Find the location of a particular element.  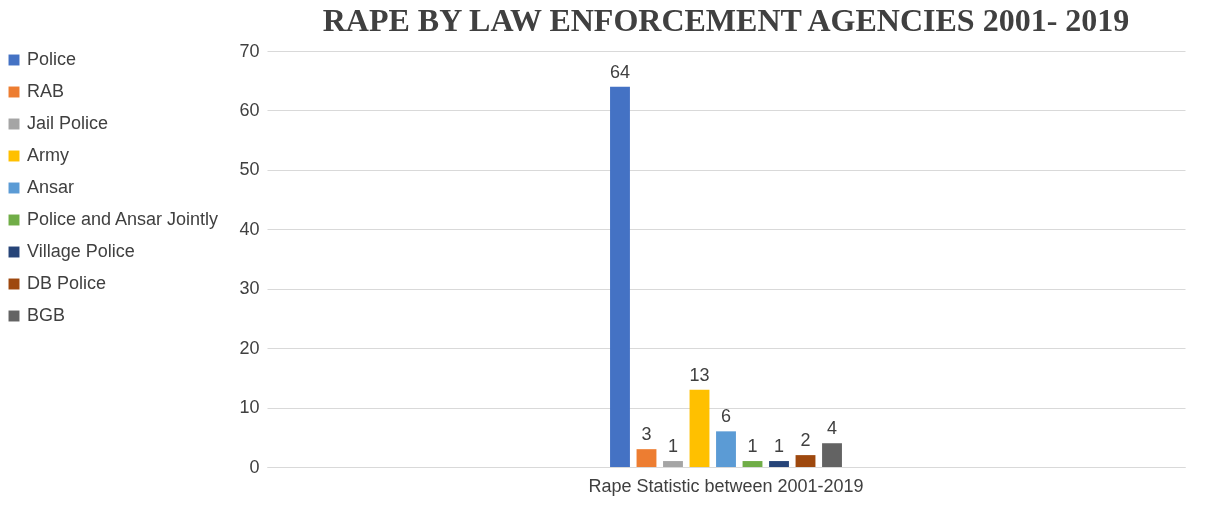

y-tick-label: 40 is located at coordinates (249, 228).